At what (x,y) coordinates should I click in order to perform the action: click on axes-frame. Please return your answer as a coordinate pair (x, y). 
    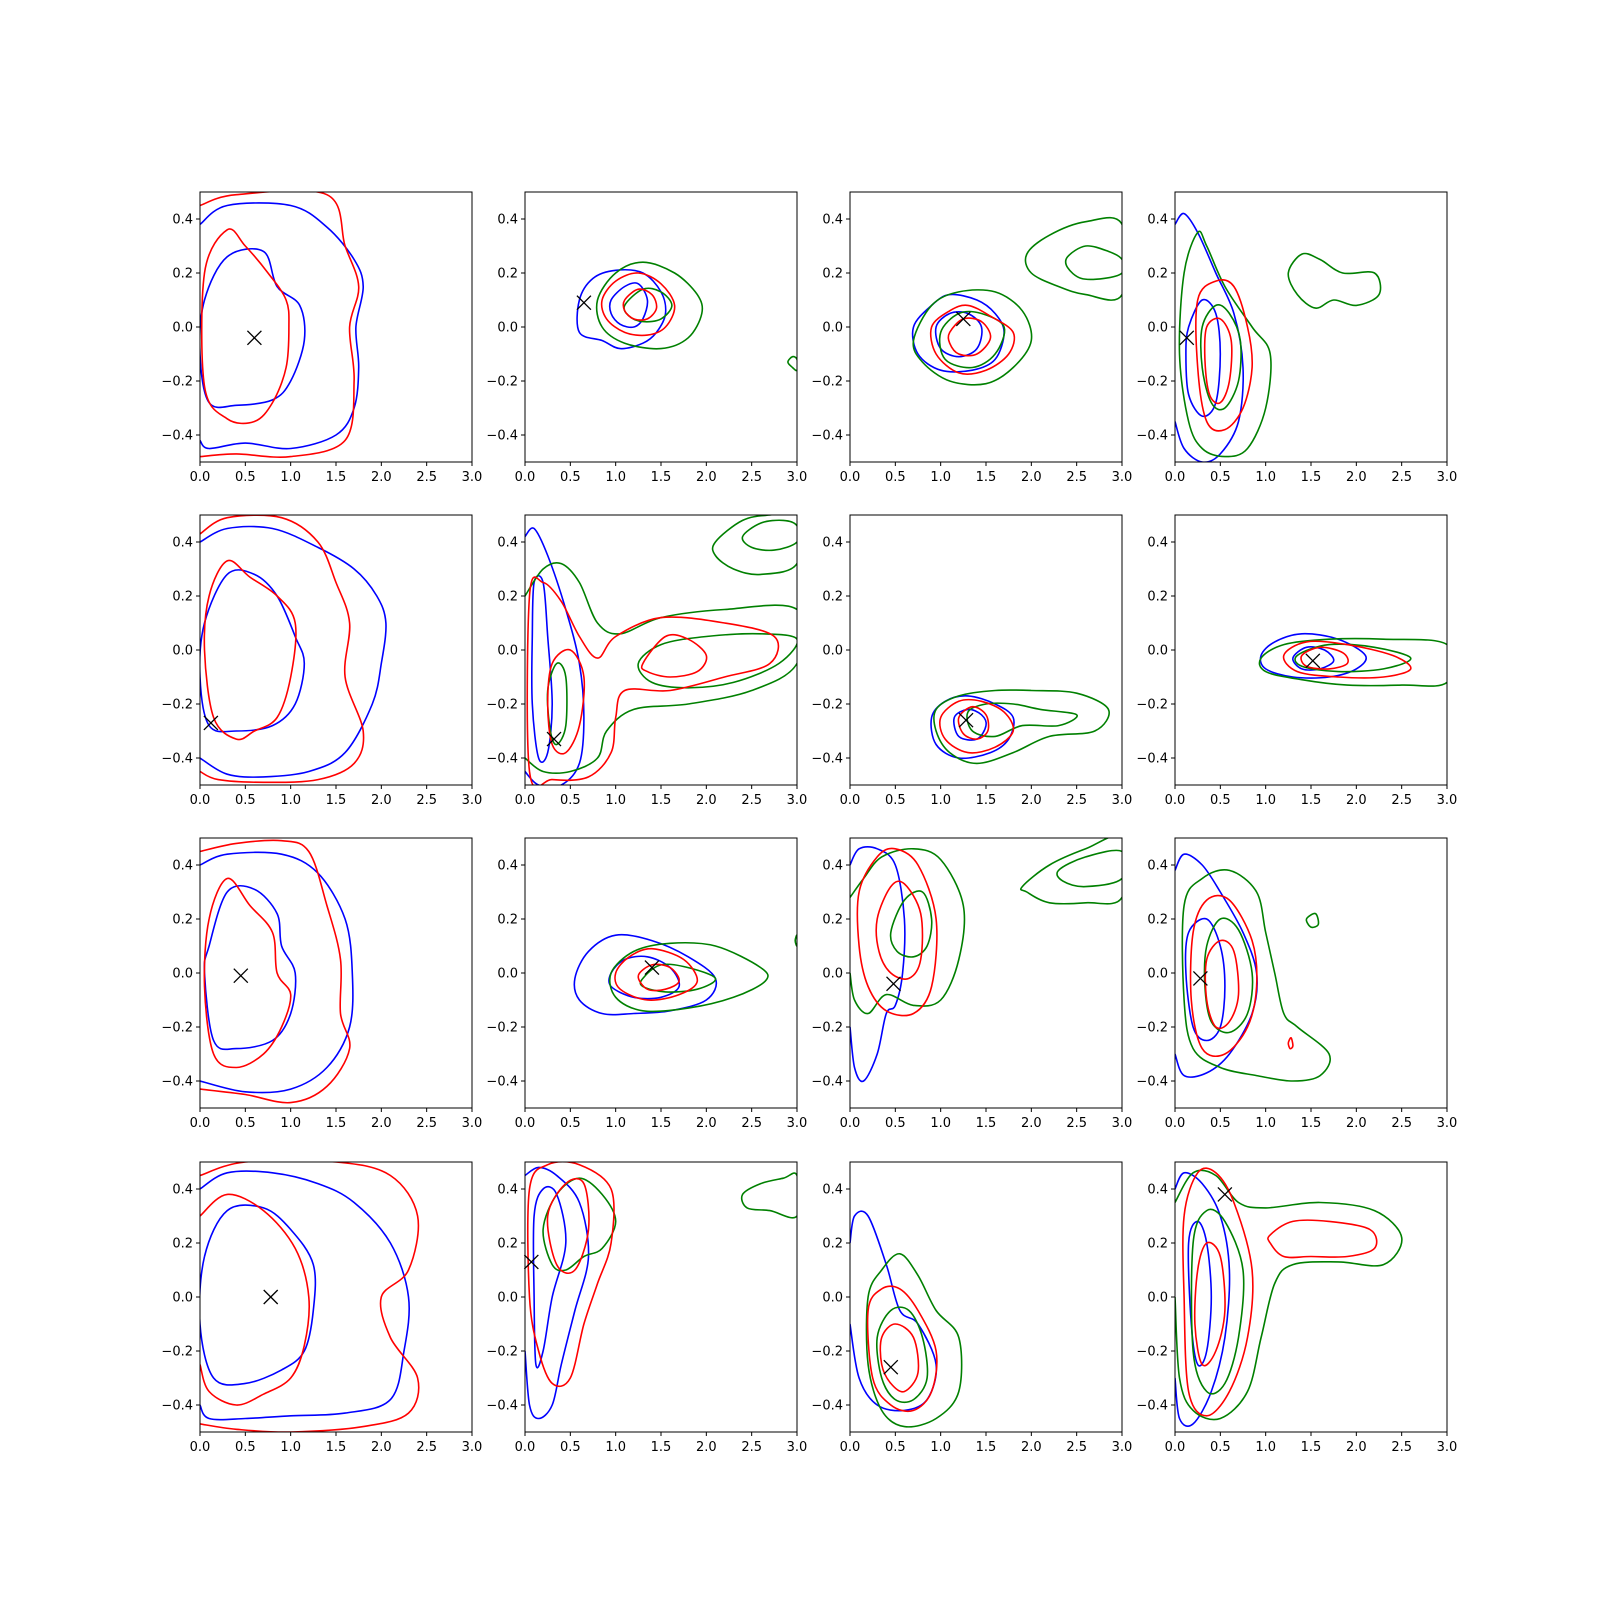
    Looking at the image, I should click on (986, 1297).